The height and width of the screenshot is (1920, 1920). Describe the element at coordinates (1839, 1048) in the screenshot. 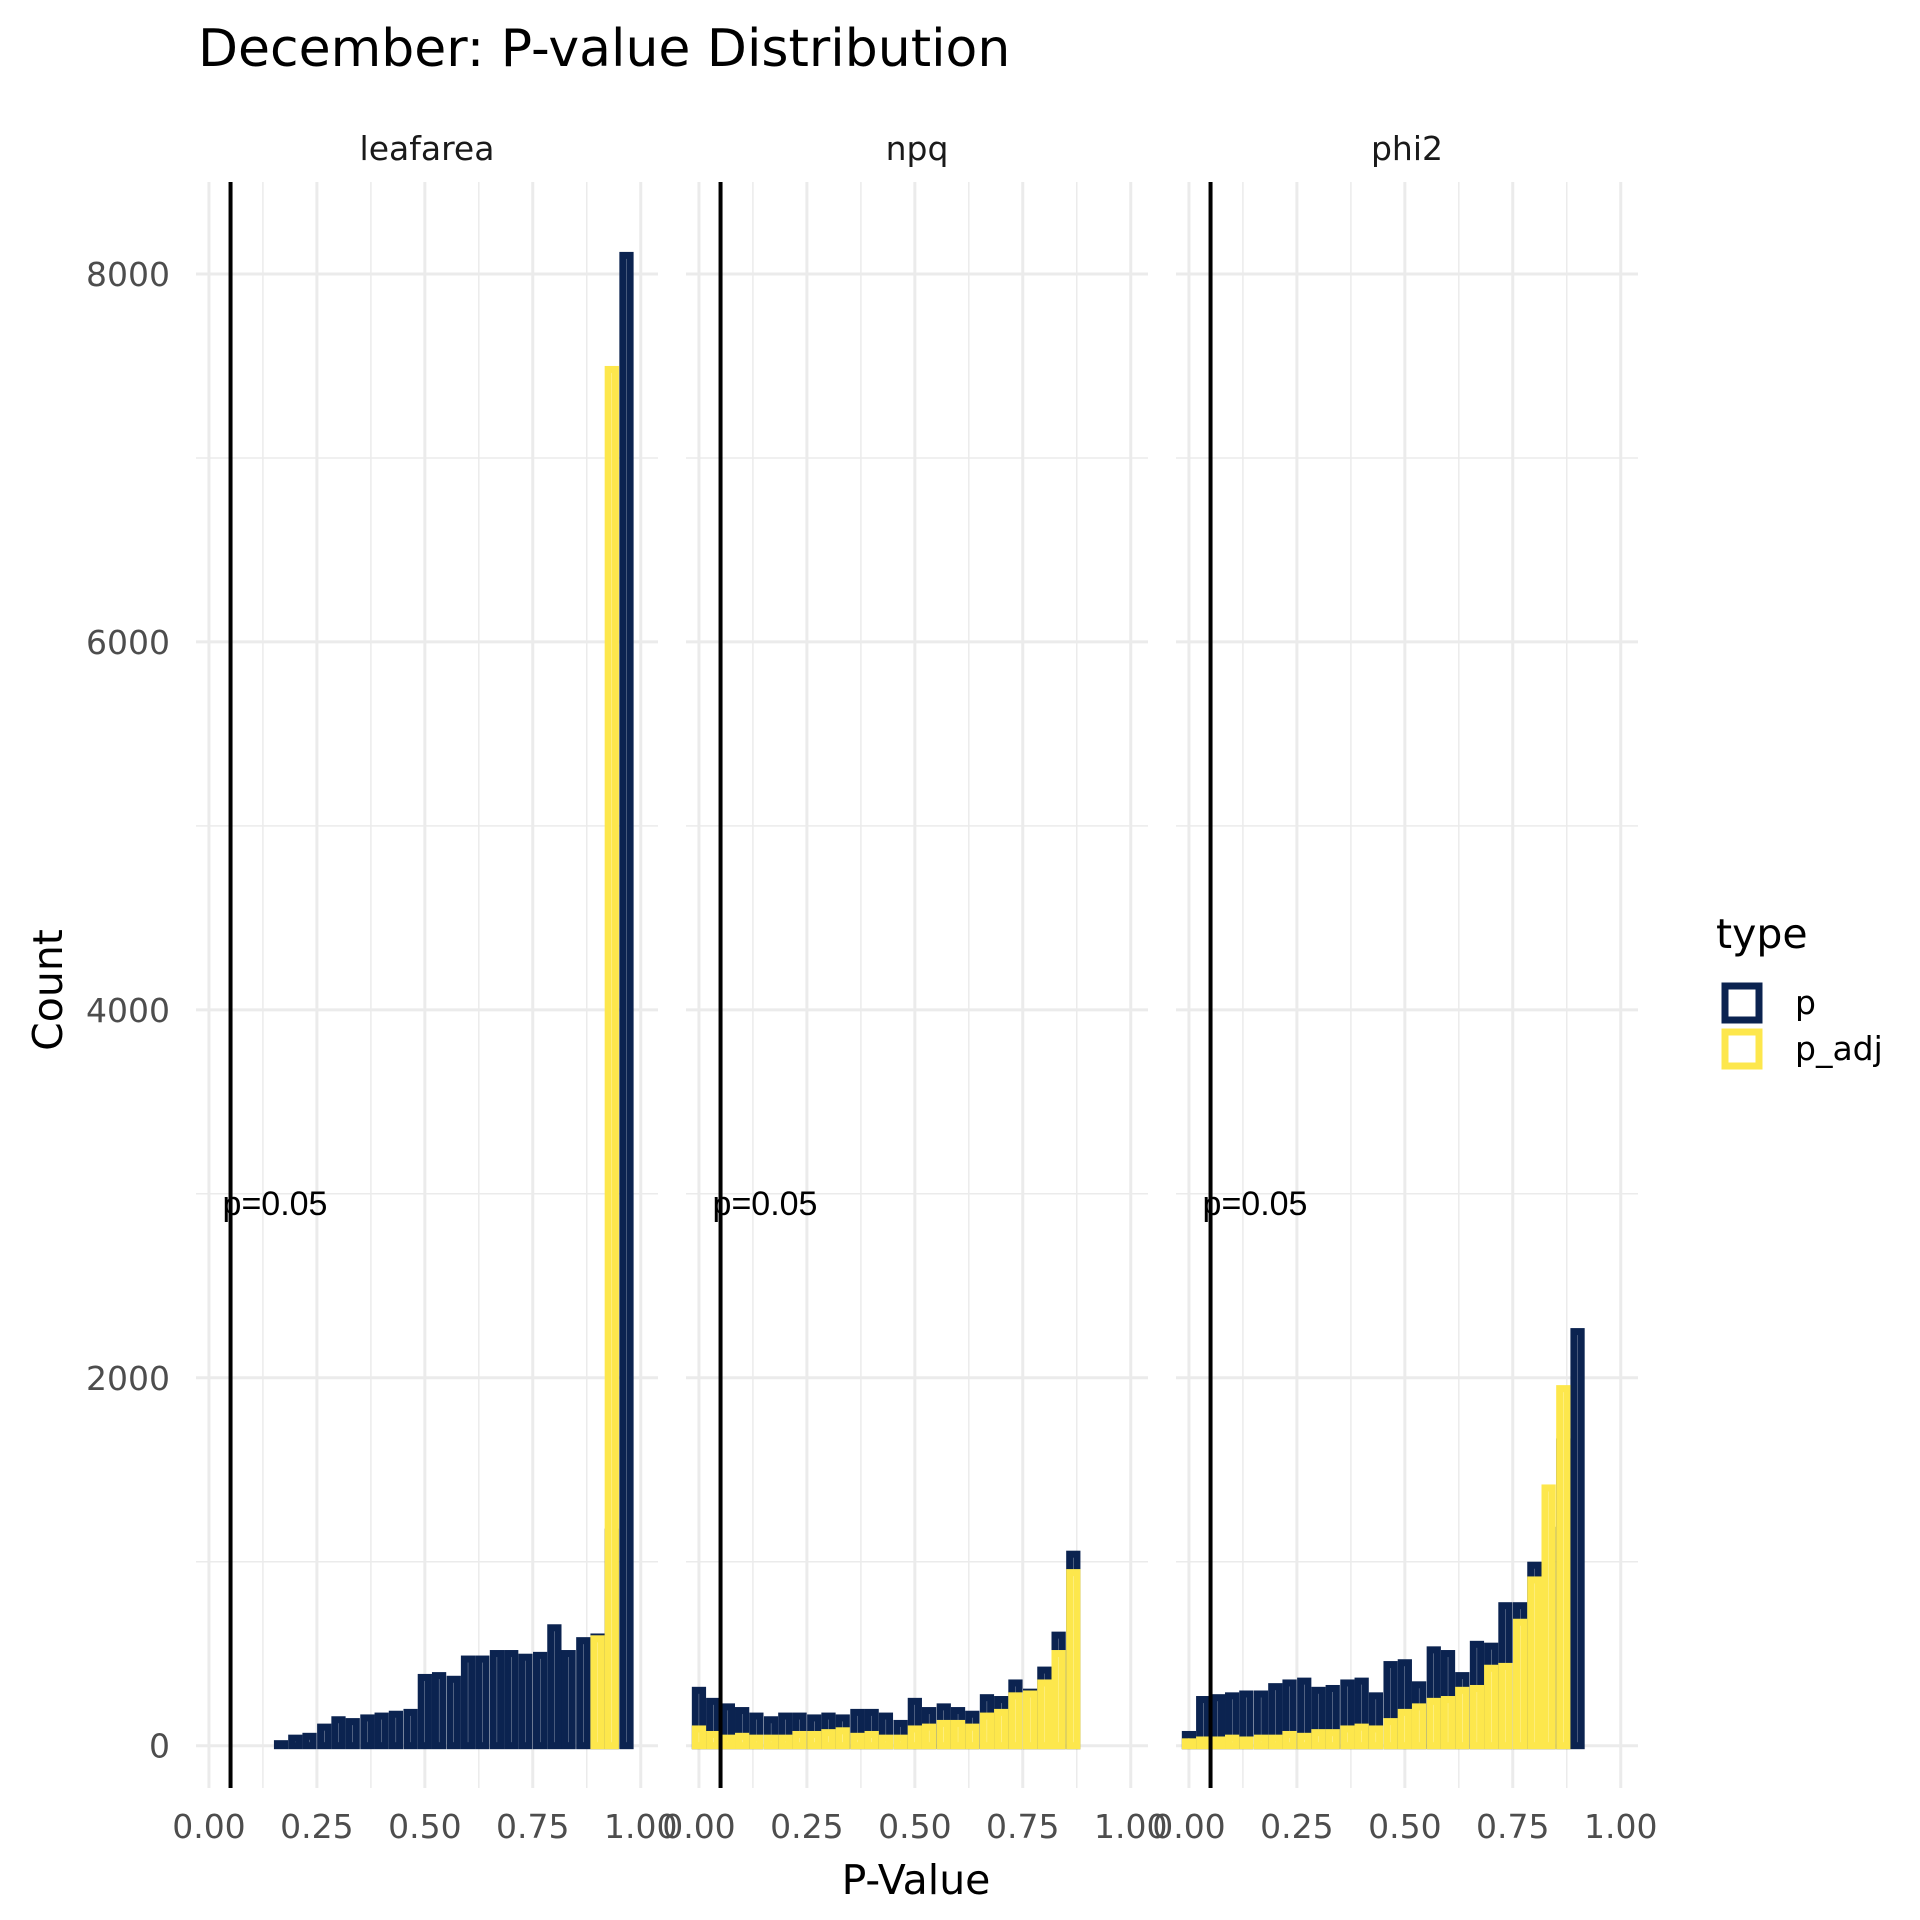

I see `legend-label-p_adj: p_adj` at that location.